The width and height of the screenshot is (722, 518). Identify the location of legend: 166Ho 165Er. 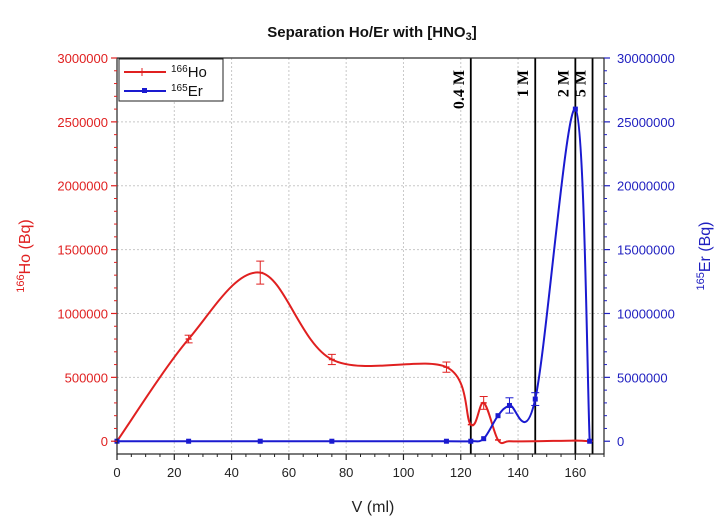
(171, 80).